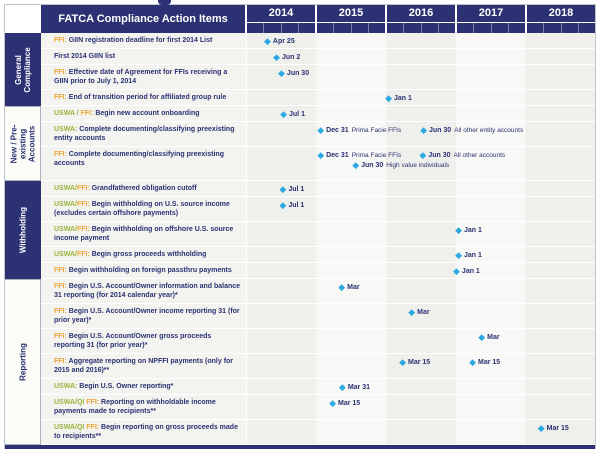 The width and height of the screenshot is (600, 449). What do you see at coordinates (422, 13) in the screenshot?
I see `year-label-2016: 2016` at bounding box center [422, 13].